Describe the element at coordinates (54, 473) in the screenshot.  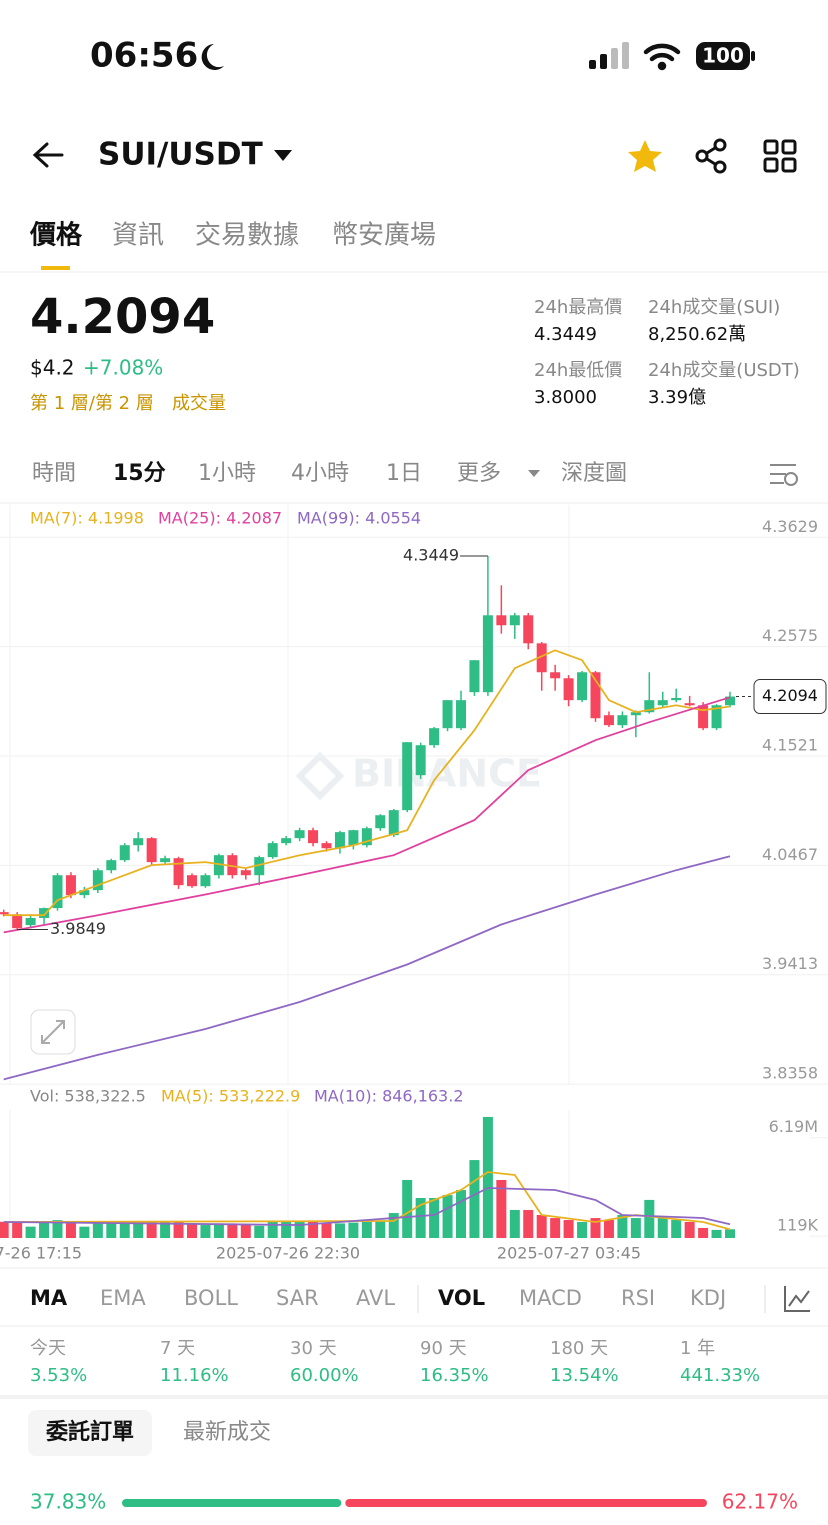
I see `interval: 時間` at that location.